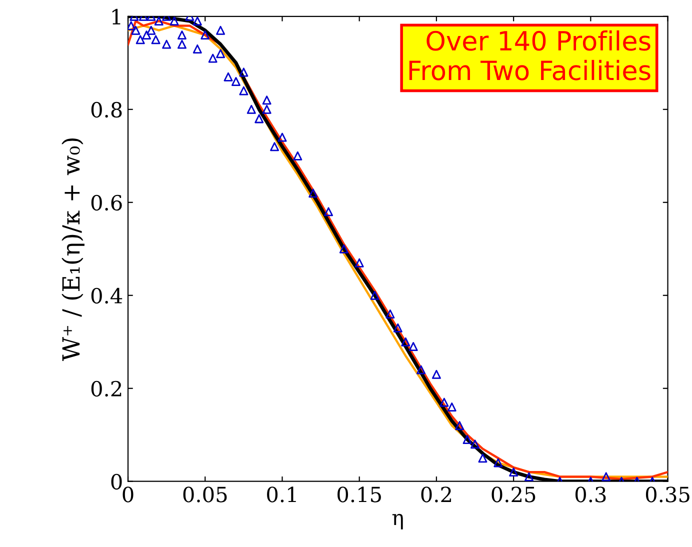 This screenshot has height=547, width=692. Describe the element at coordinates (668, 494) in the screenshot. I see `x-tick-label: 0.35` at that location.